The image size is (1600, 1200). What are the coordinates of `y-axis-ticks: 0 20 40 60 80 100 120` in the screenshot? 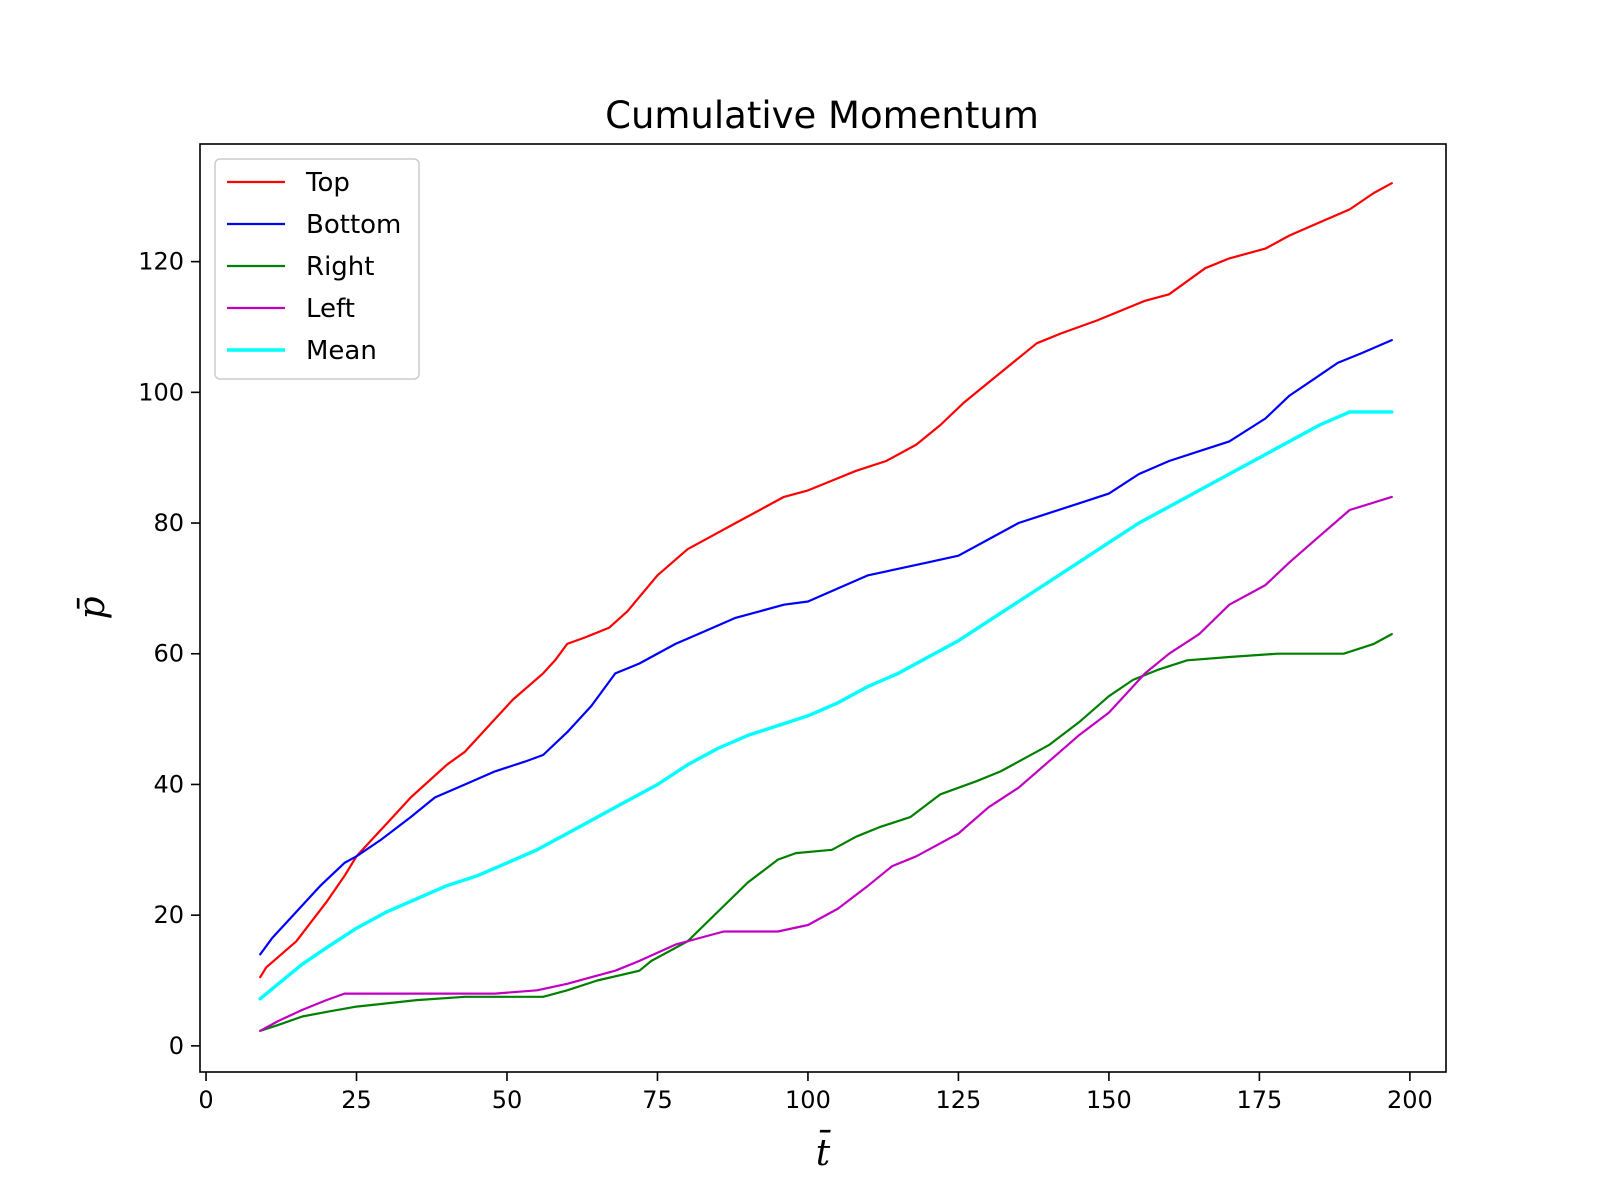 It's located at (169, 654).